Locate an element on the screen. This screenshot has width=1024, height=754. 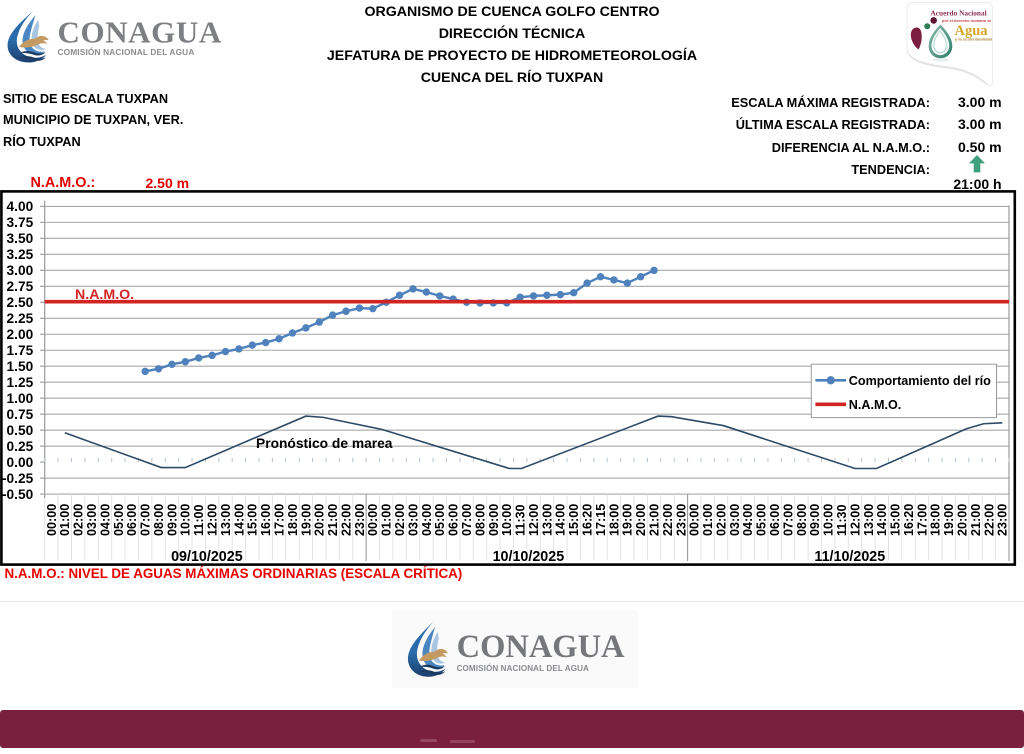
svg-text: -0.50 is located at coordinates (18, 494).